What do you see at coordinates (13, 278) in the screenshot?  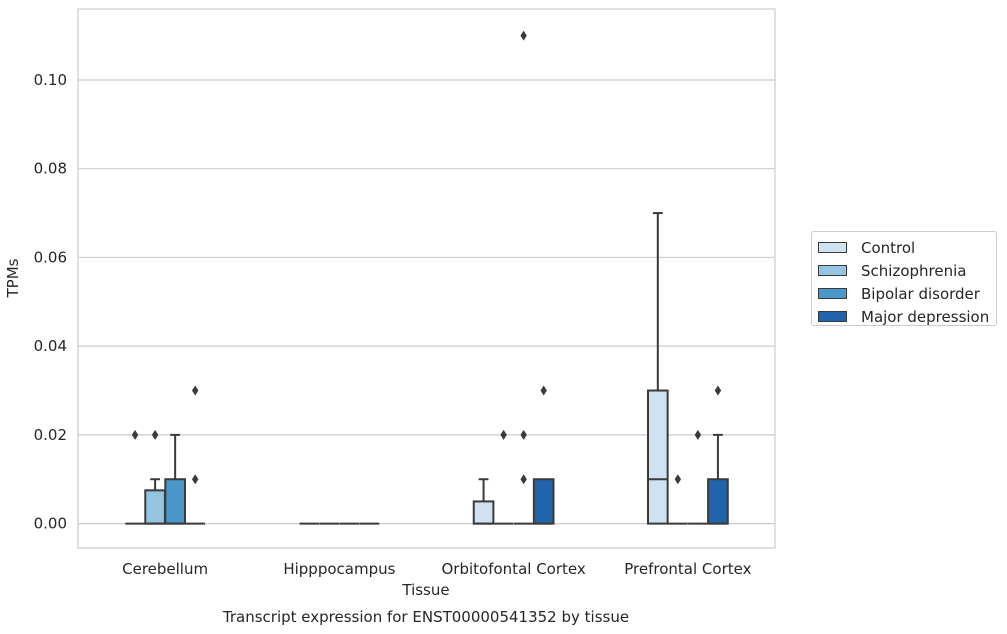 I see `y-axis-label: TPMs` at bounding box center [13, 278].